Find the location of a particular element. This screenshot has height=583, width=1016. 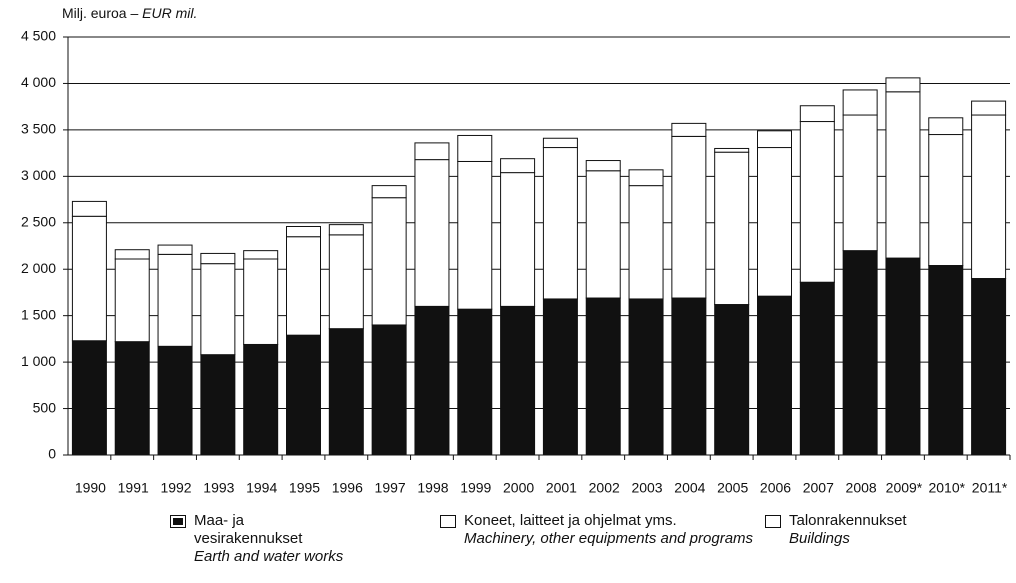

y-tick-label: 500 is located at coordinates (45, 407).